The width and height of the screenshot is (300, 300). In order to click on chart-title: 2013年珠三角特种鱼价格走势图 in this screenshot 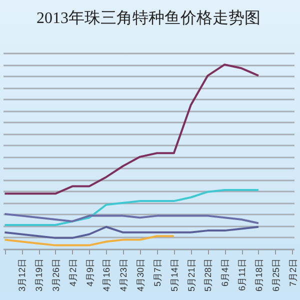, I will do `click(148, 18)`.